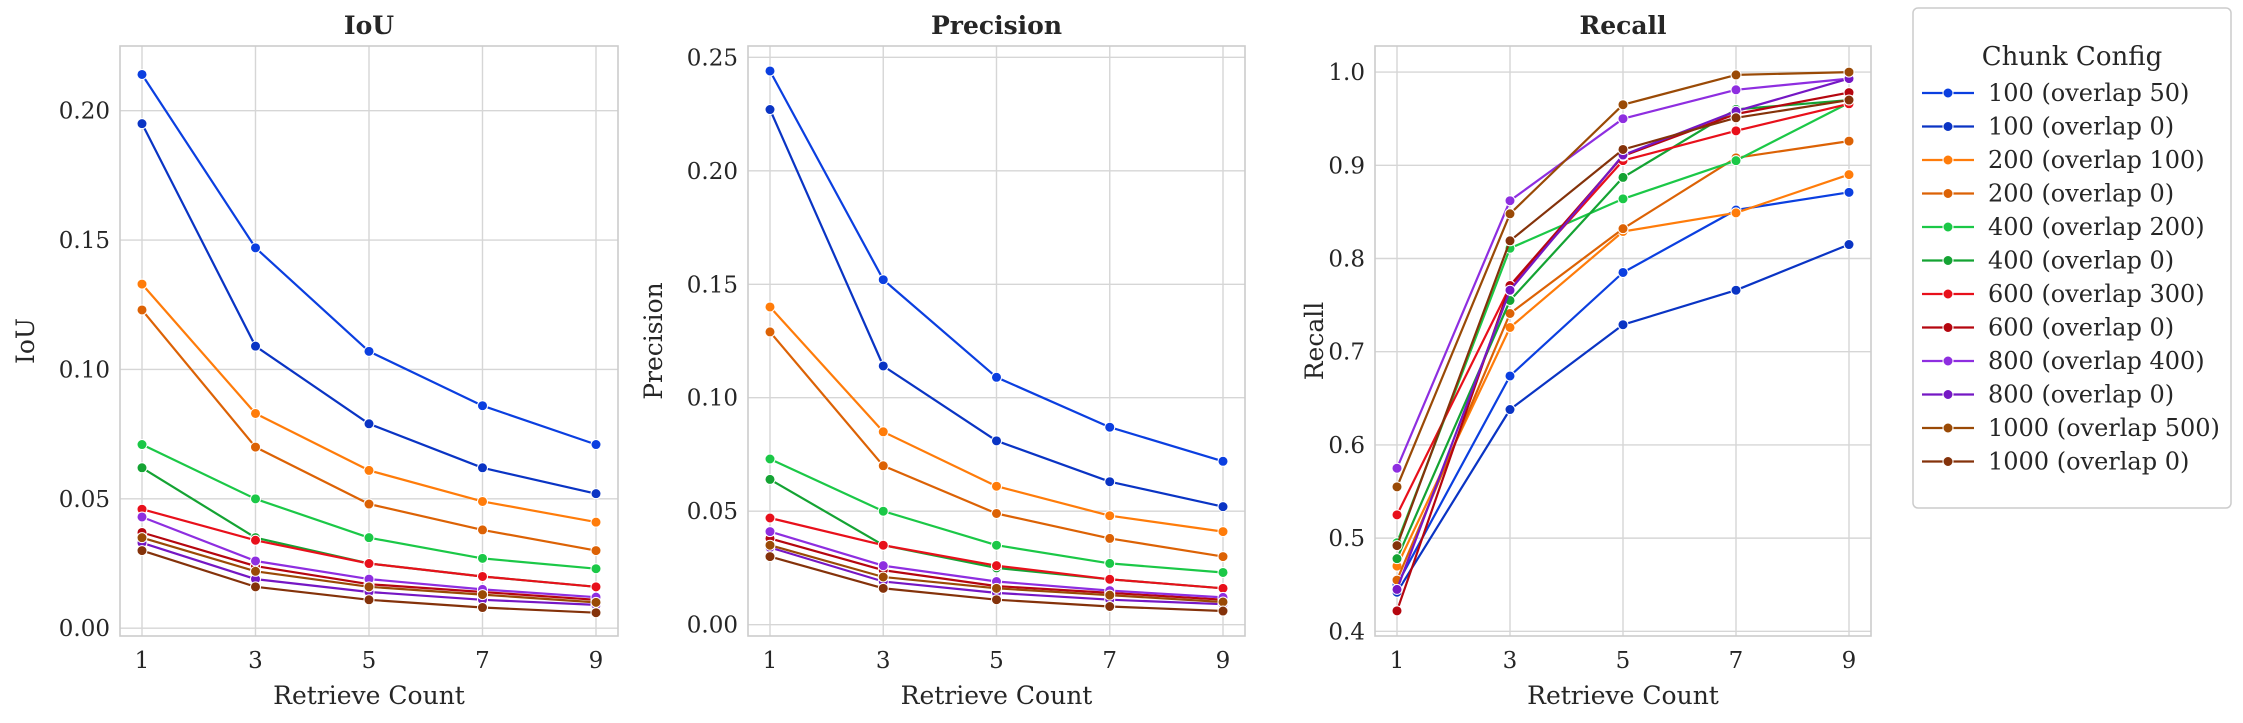 The width and height of the screenshot is (2243, 723). What do you see at coordinates (1346, 166) in the screenshot?
I see `y-tick-label: 0.9` at bounding box center [1346, 166].